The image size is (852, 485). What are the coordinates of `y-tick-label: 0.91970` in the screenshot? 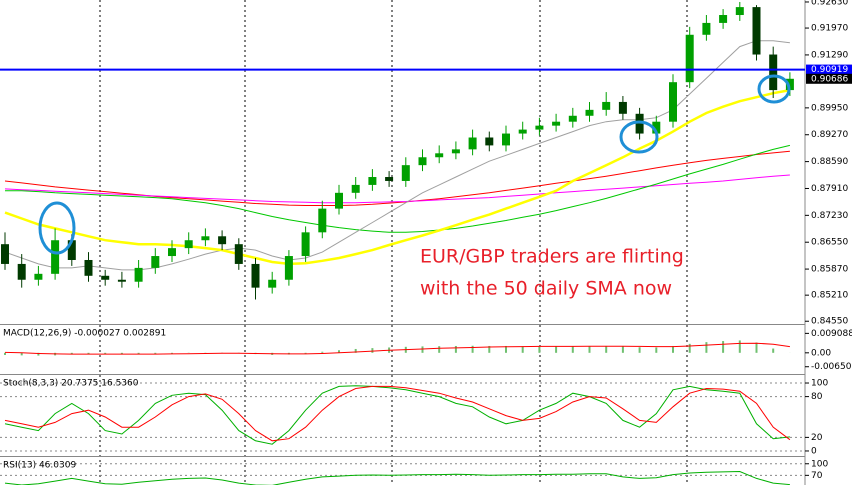 It's located at (829, 29).